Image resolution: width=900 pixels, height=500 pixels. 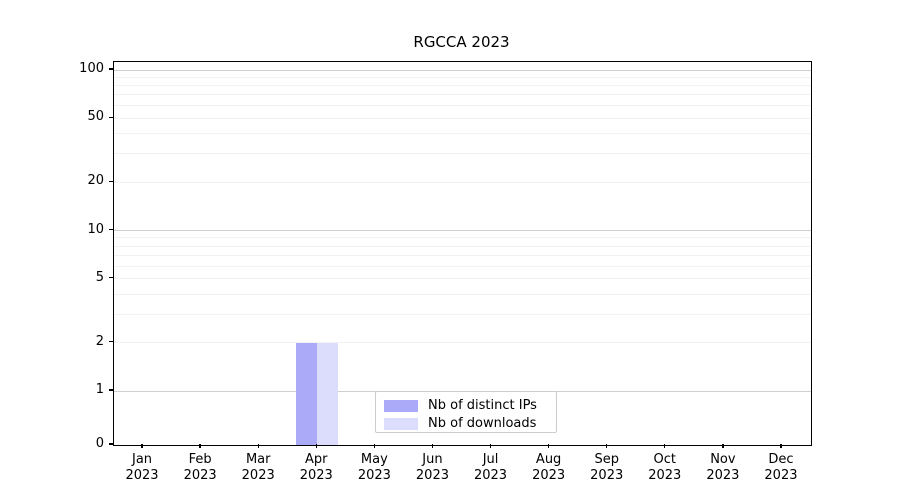 What do you see at coordinates (91, 68) in the screenshot?
I see `y-tick-label: 100` at bounding box center [91, 68].